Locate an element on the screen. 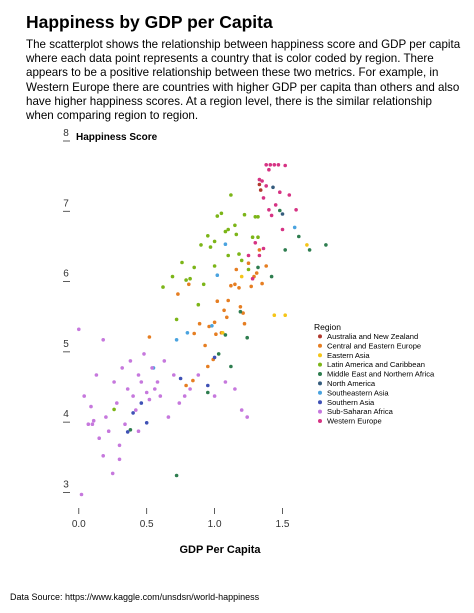 The width and height of the screenshot is (474, 613). y-tick-label: 8 is located at coordinates (66, 133).